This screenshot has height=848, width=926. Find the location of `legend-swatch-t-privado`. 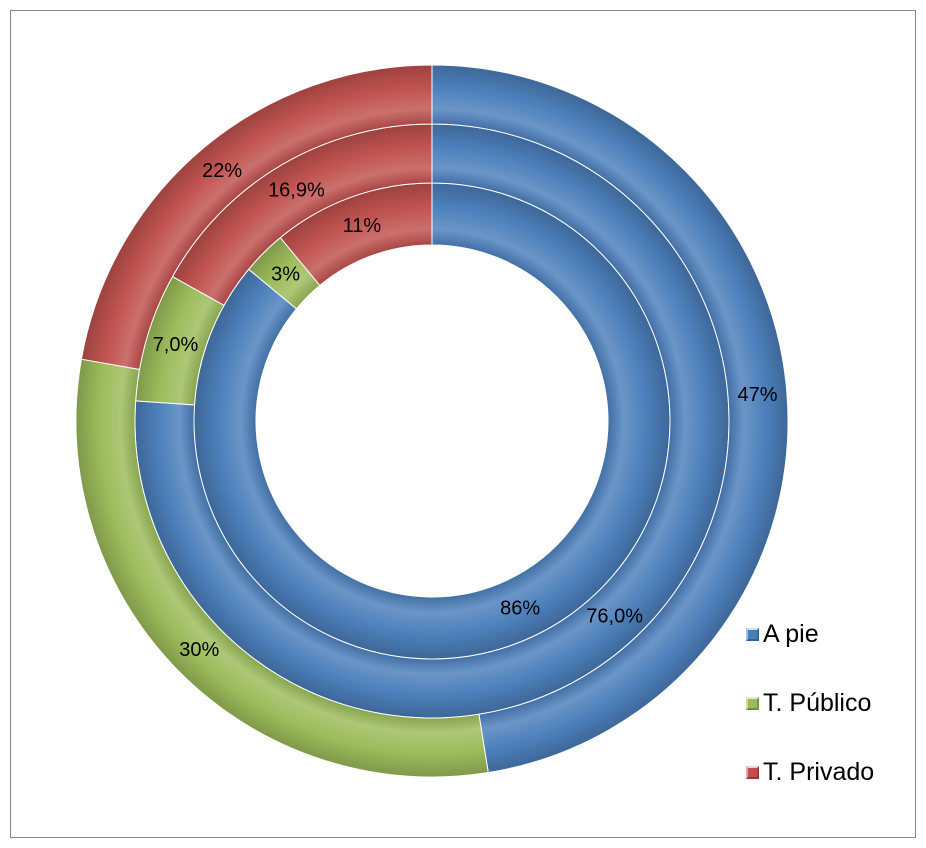

legend-swatch-t-privado is located at coordinates (752, 772).